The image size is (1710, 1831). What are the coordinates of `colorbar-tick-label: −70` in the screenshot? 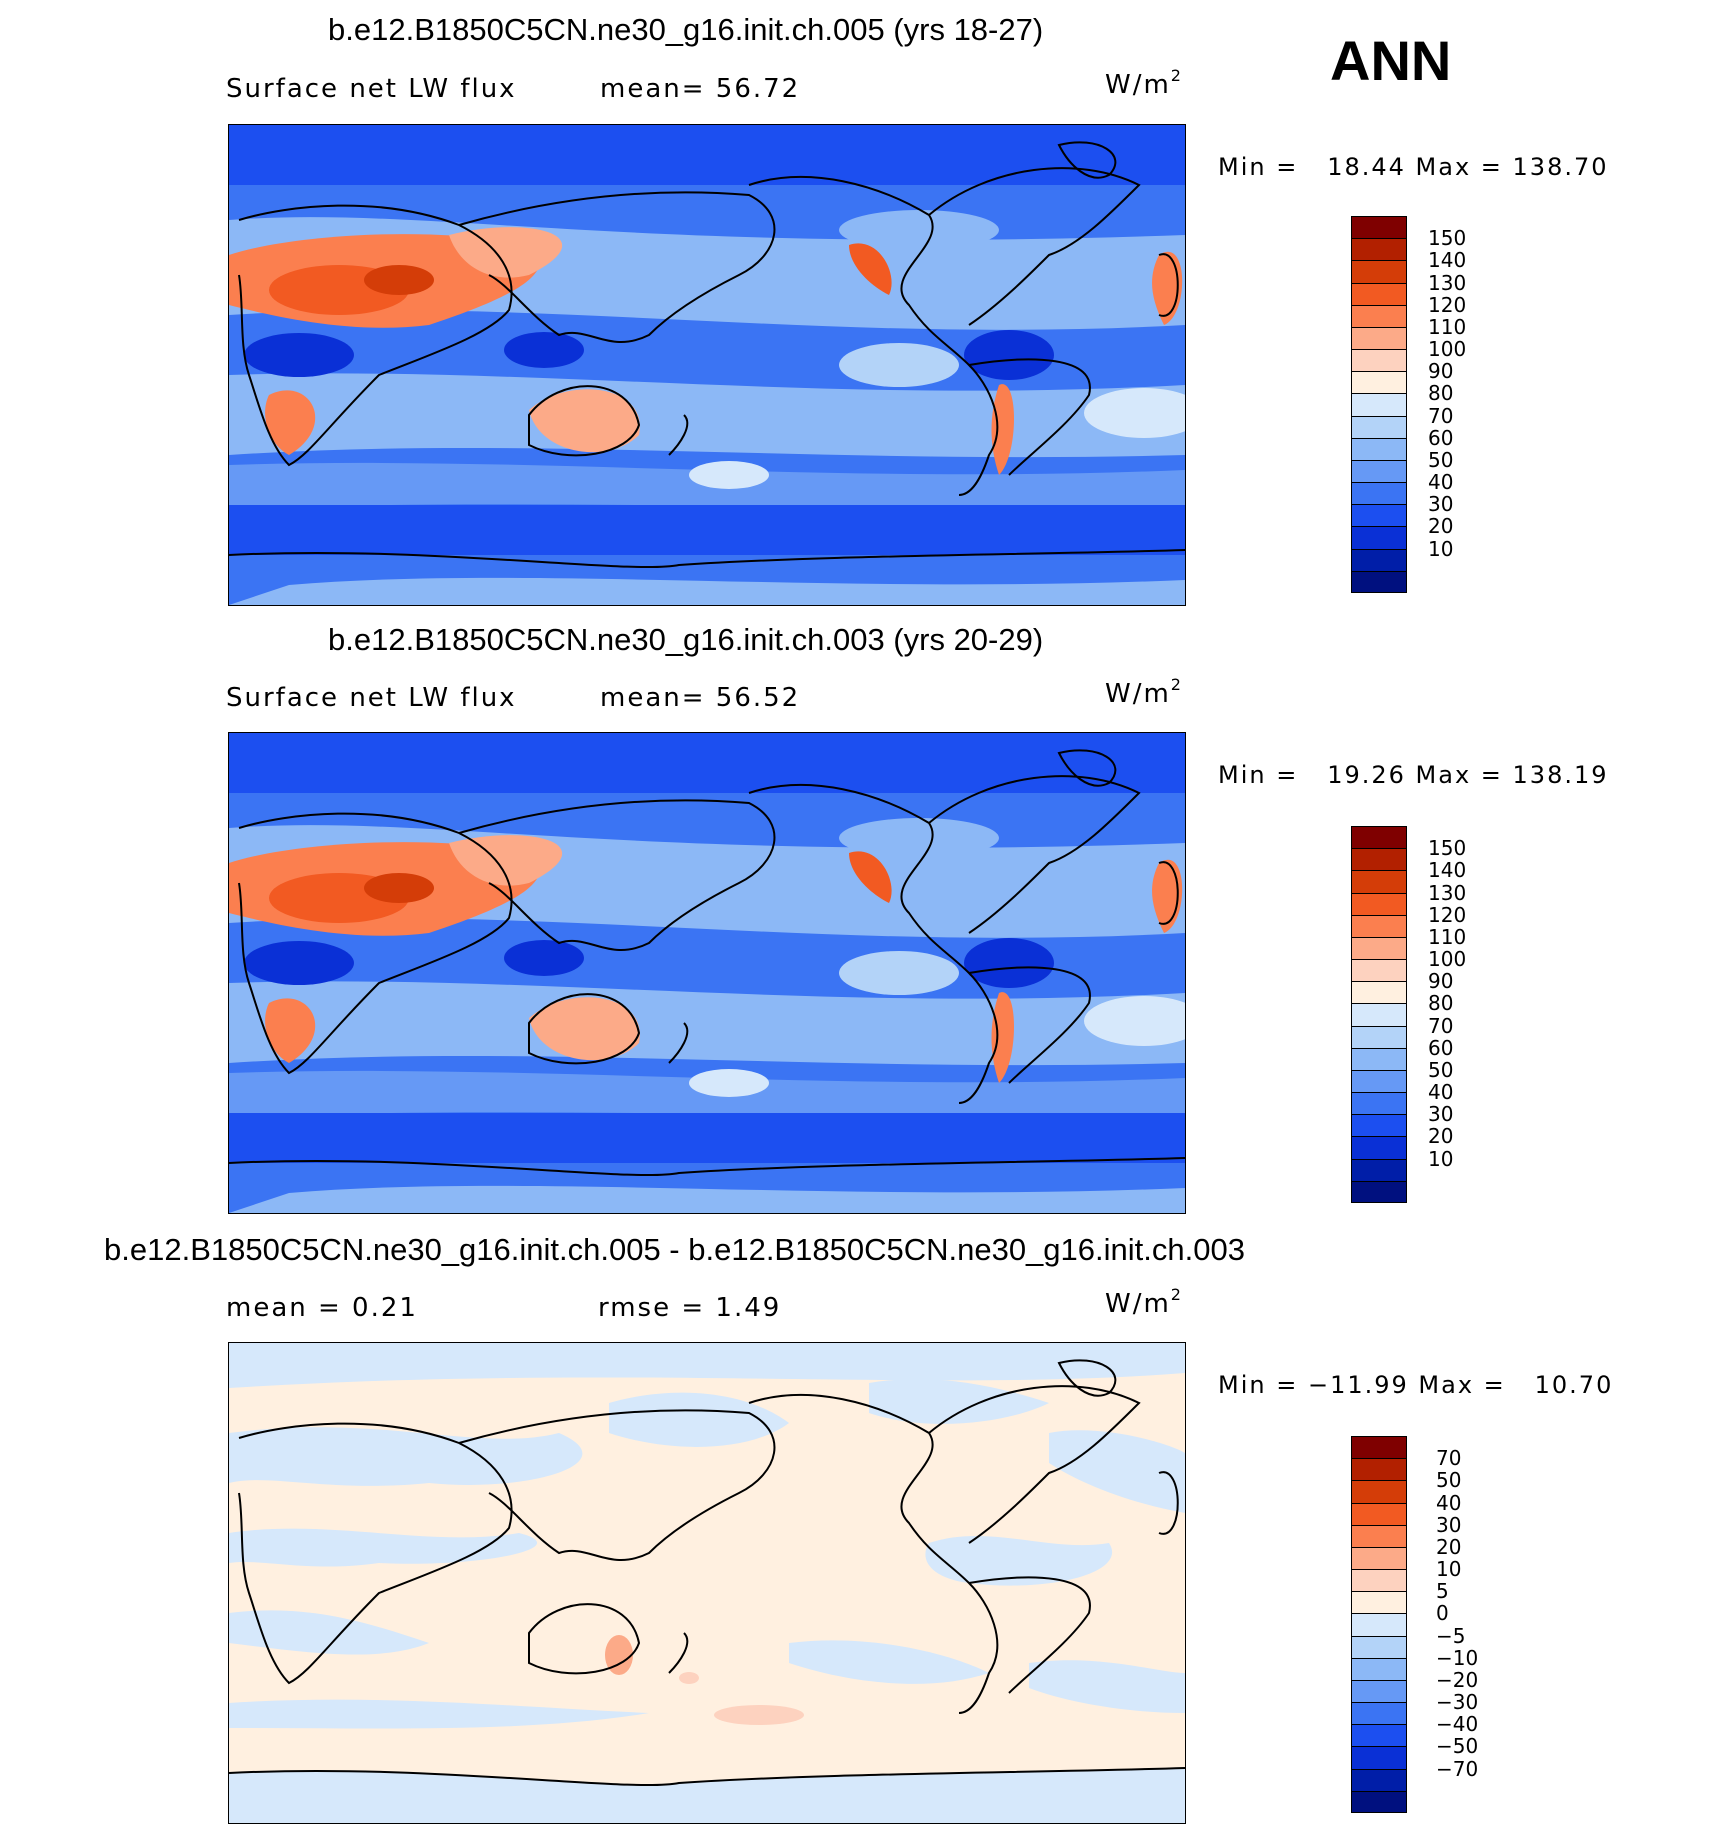 It's located at (1457, 1768).